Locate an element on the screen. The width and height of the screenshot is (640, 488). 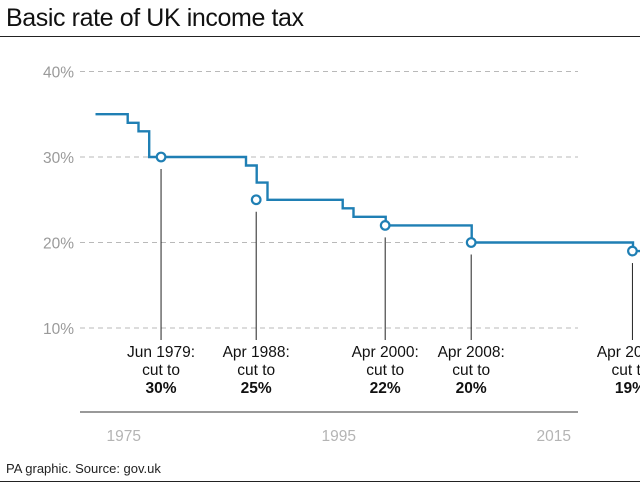
x-tick-label: 1995 is located at coordinates (339, 436).